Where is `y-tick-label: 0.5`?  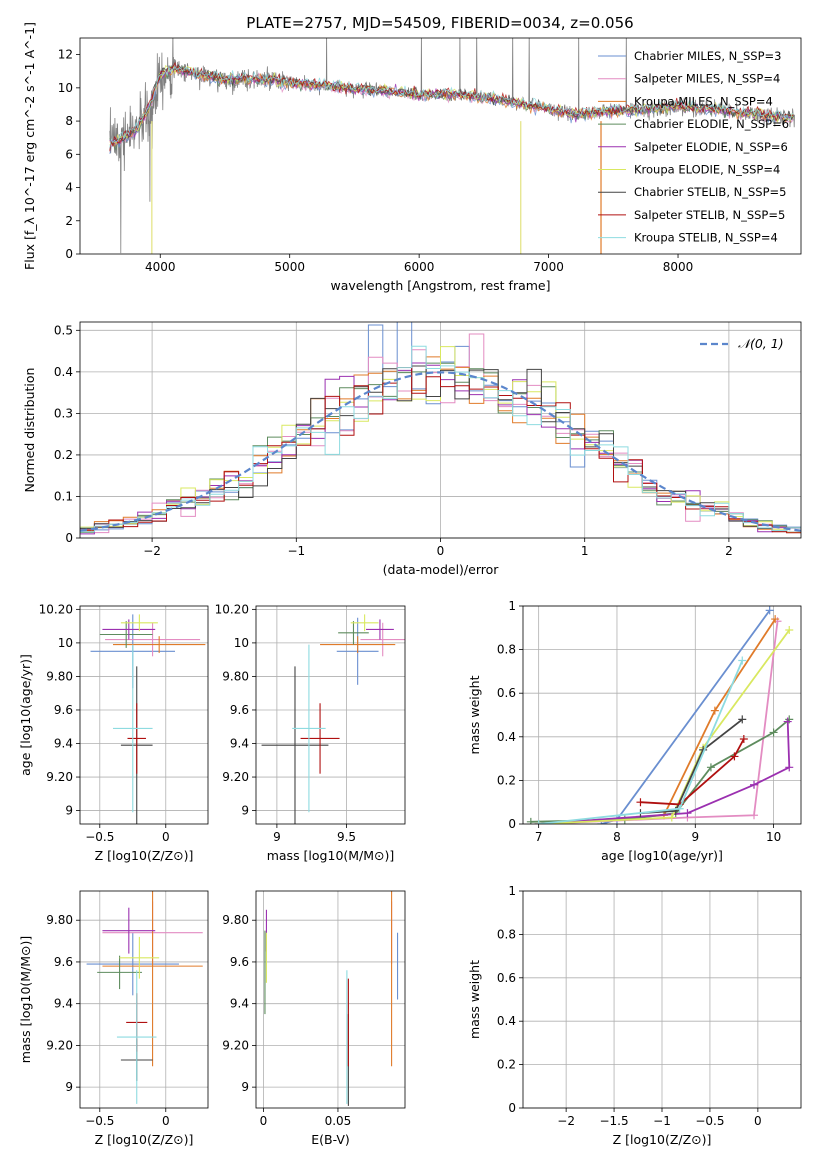
y-tick-label: 0.5 is located at coordinates (63, 330).